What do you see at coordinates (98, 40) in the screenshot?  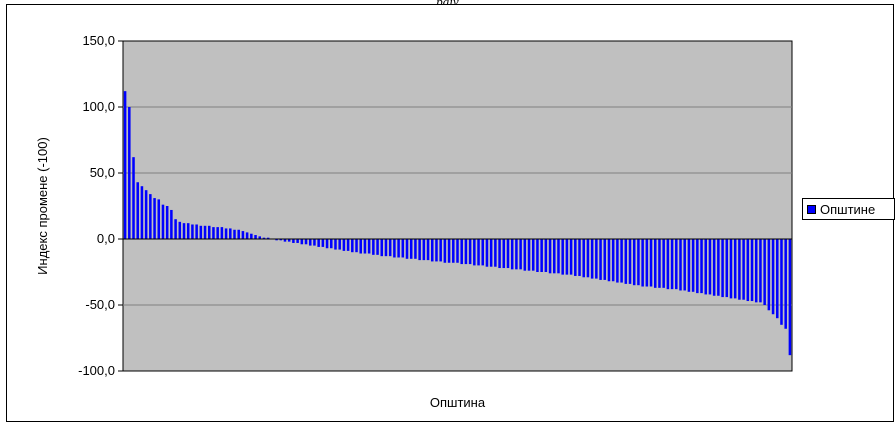 I see `y-tick-label: 150,0` at bounding box center [98, 40].